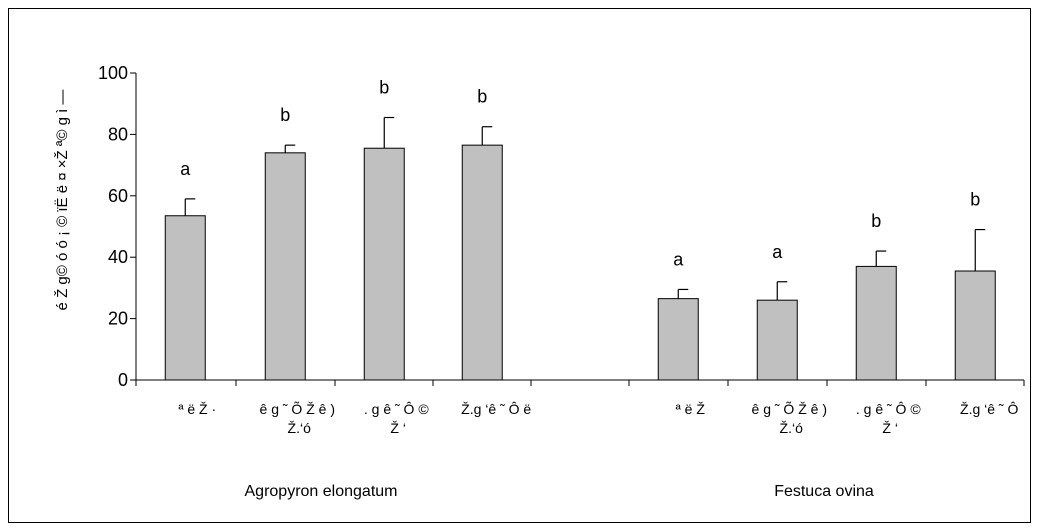 The width and height of the screenshot is (1039, 531). Describe the element at coordinates (113, 73) in the screenshot. I see `y-tick-label: 100` at that location.